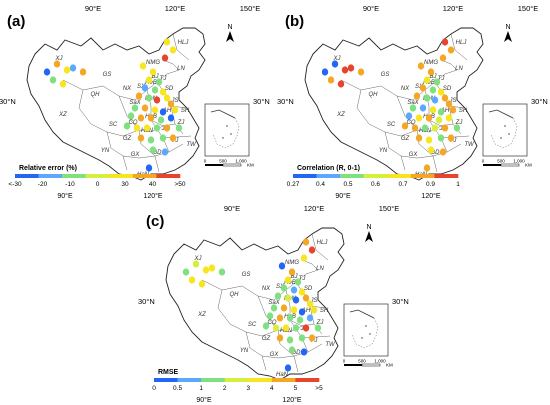 The image size is (550, 405). I want to click on province-label-gz: GZ, so click(405, 139).